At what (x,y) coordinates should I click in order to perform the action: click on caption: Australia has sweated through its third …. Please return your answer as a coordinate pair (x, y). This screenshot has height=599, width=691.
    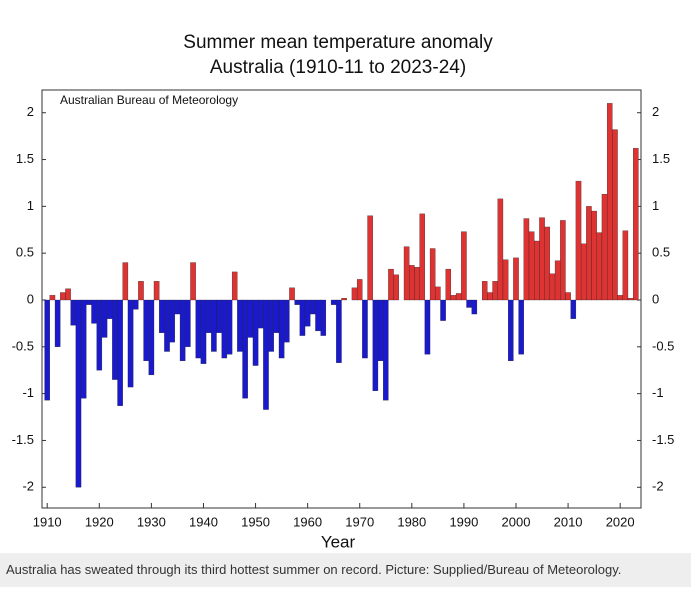
    Looking at the image, I should click on (345, 570).